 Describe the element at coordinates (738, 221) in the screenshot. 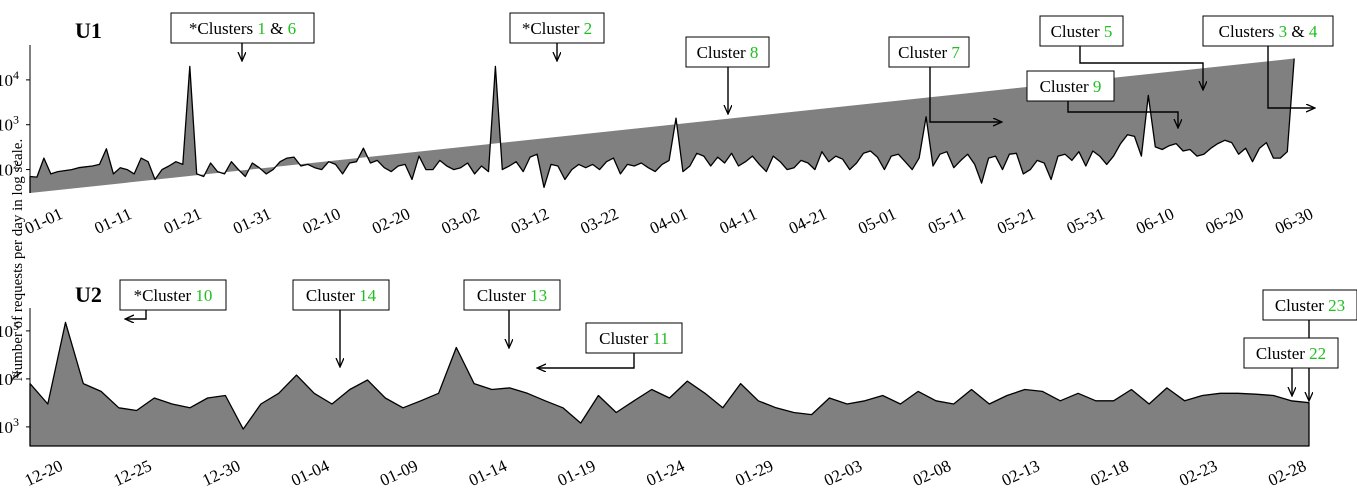

I see `x-tick-label: 04-11` at that location.